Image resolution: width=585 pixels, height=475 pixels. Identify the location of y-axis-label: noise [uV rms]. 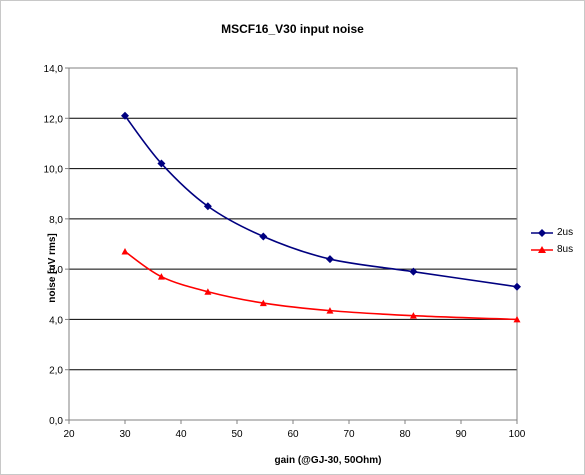
(52, 268).